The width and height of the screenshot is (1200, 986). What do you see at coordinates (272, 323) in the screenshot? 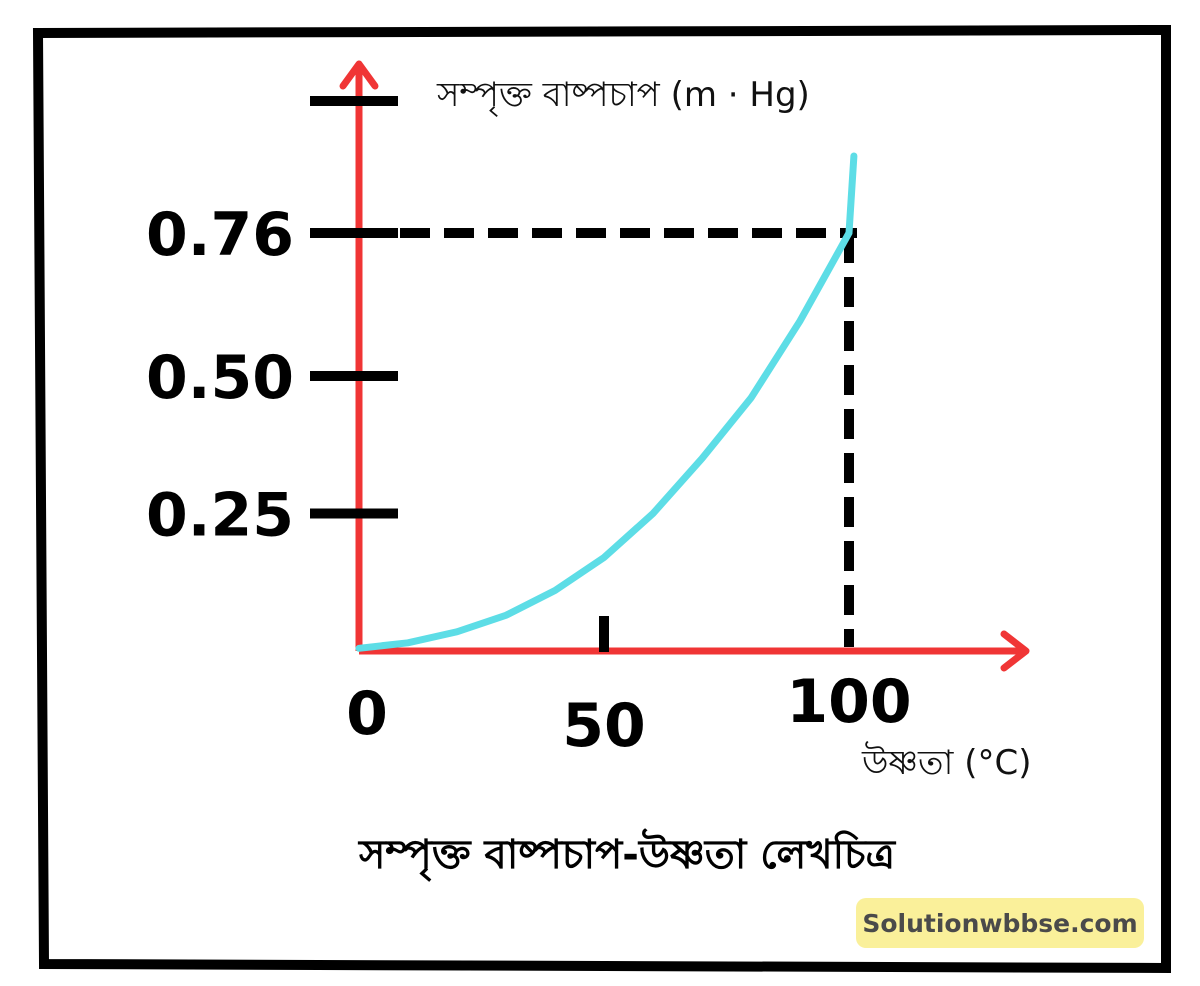
I see `y-ticks: 0.25 0.50 0.76` at bounding box center [272, 323].